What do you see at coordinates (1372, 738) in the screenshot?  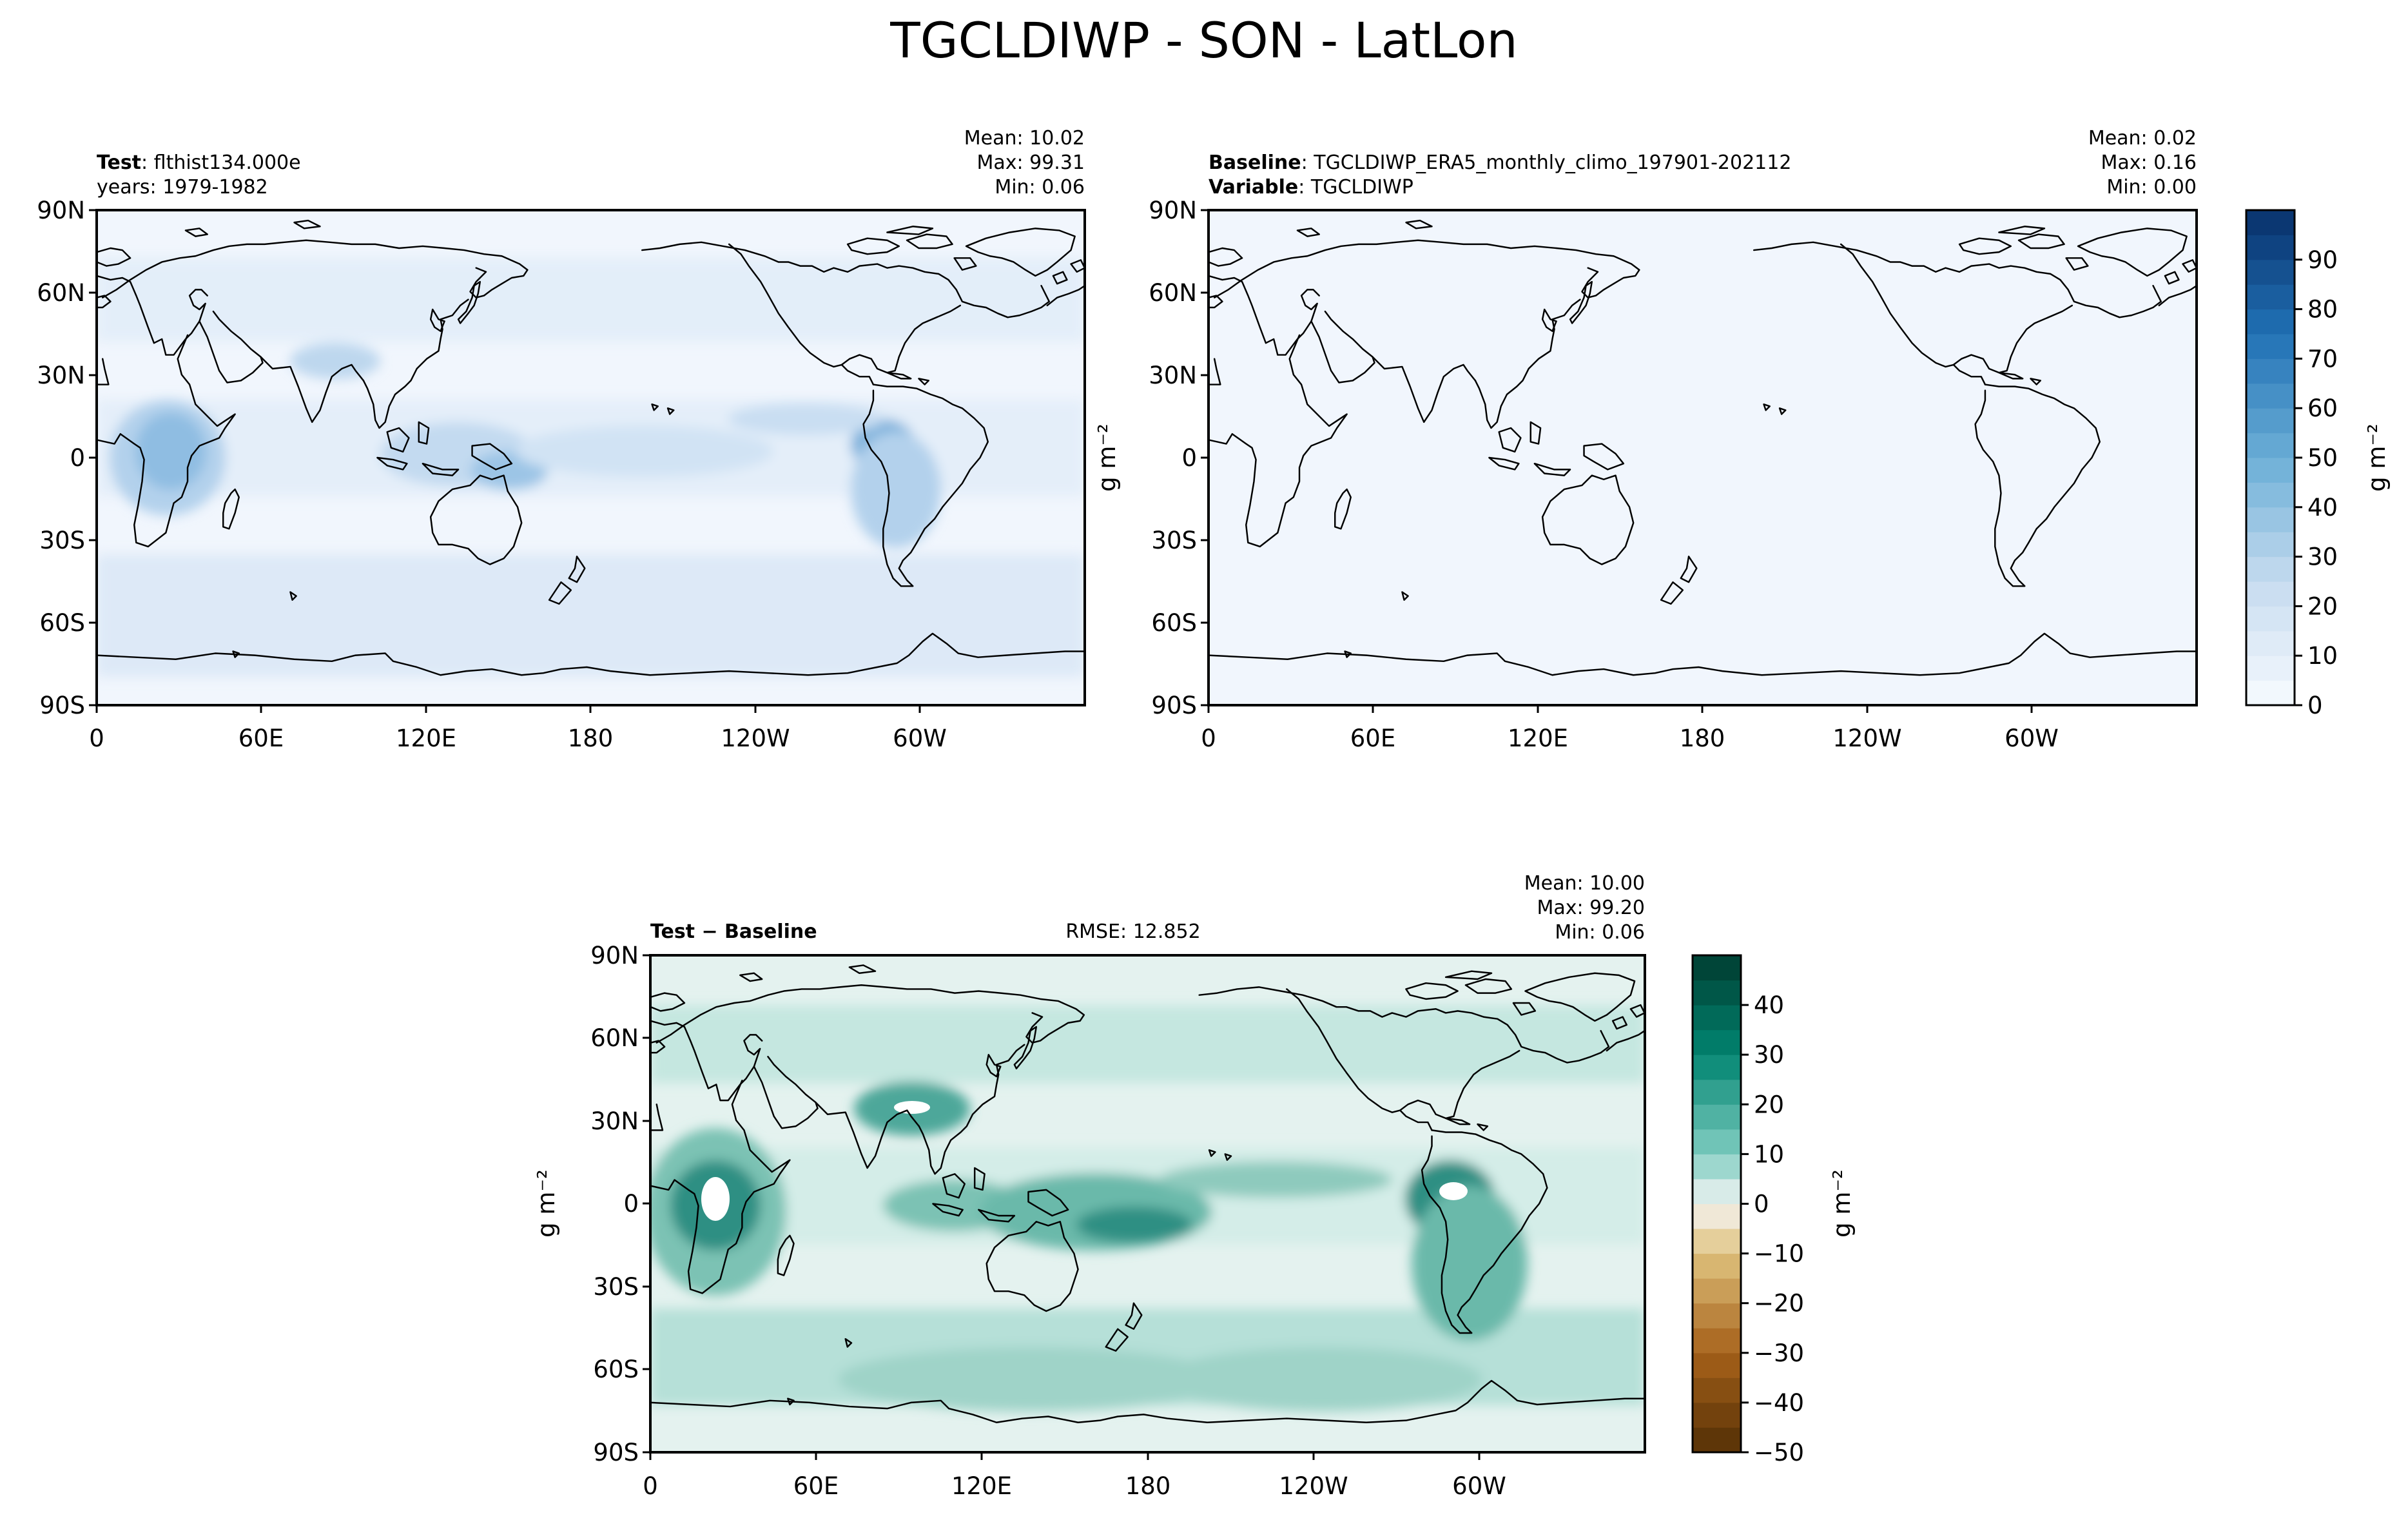 I see `baseline-x-tick-label-60E: 60E` at bounding box center [1372, 738].